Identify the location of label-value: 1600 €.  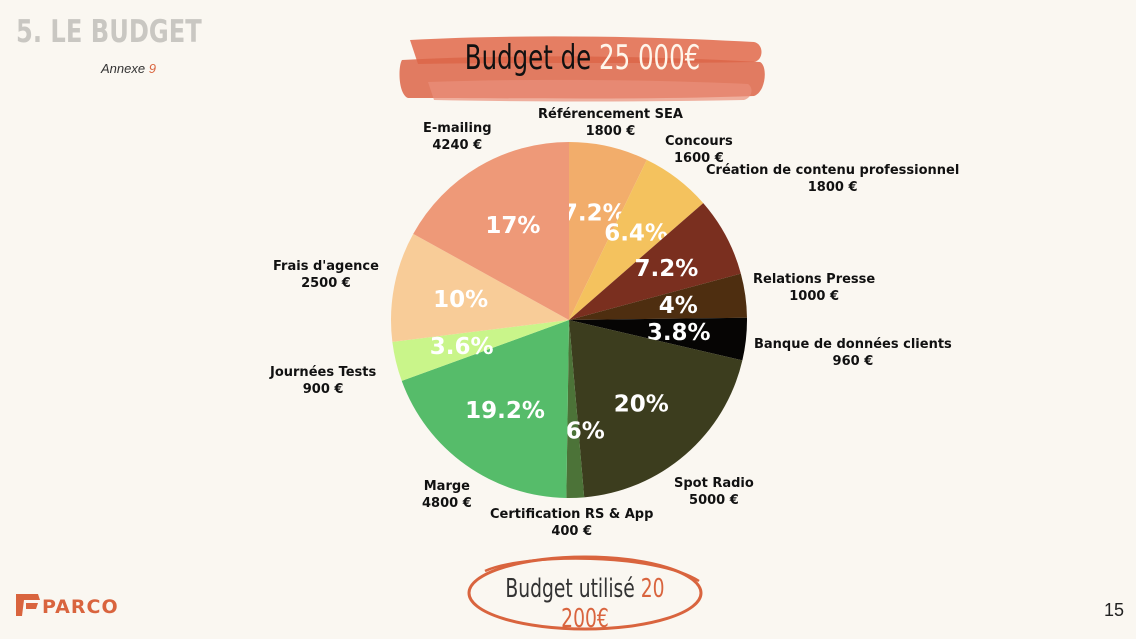
(699, 158).